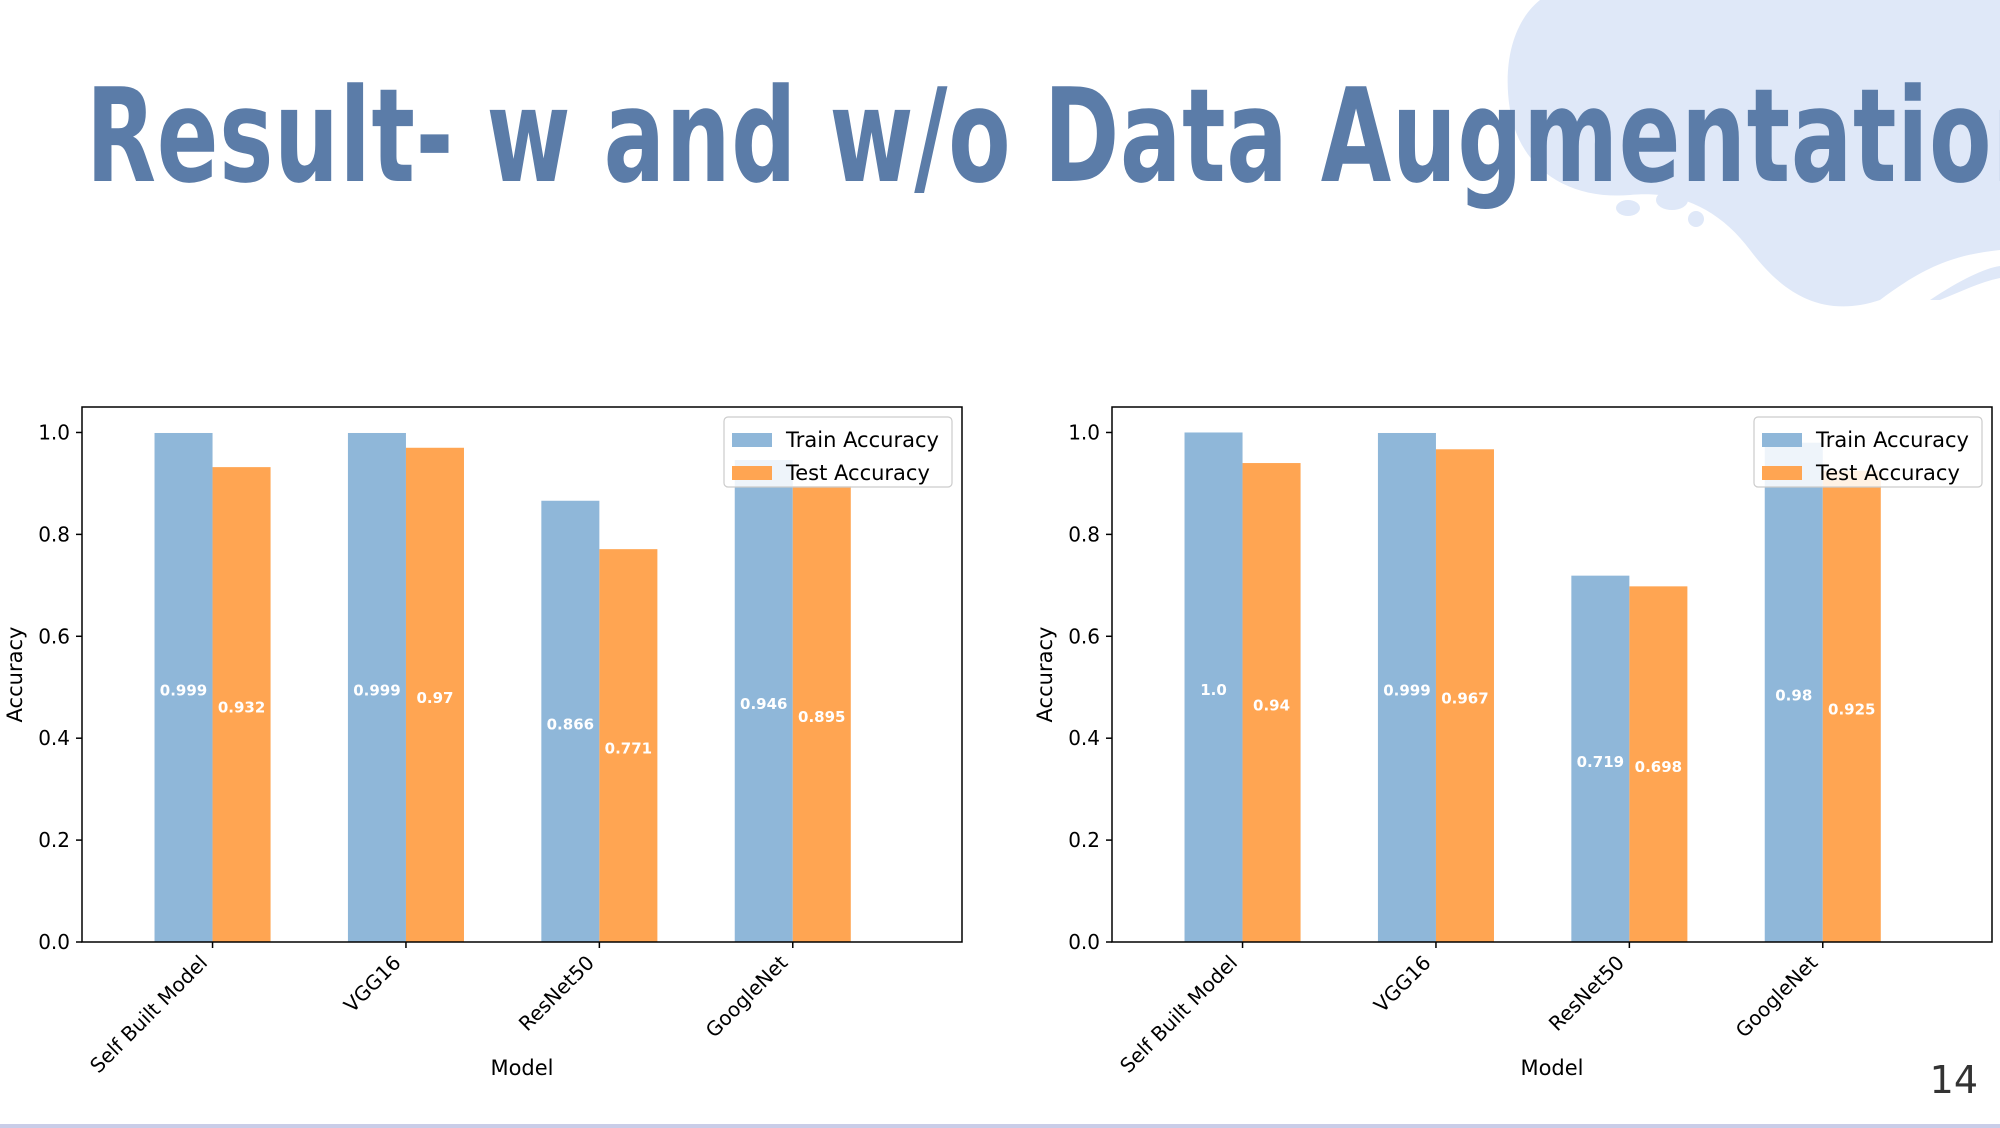  What do you see at coordinates (241, 708) in the screenshot?
I see `bar-value-label: 0.932` at bounding box center [241, 708].